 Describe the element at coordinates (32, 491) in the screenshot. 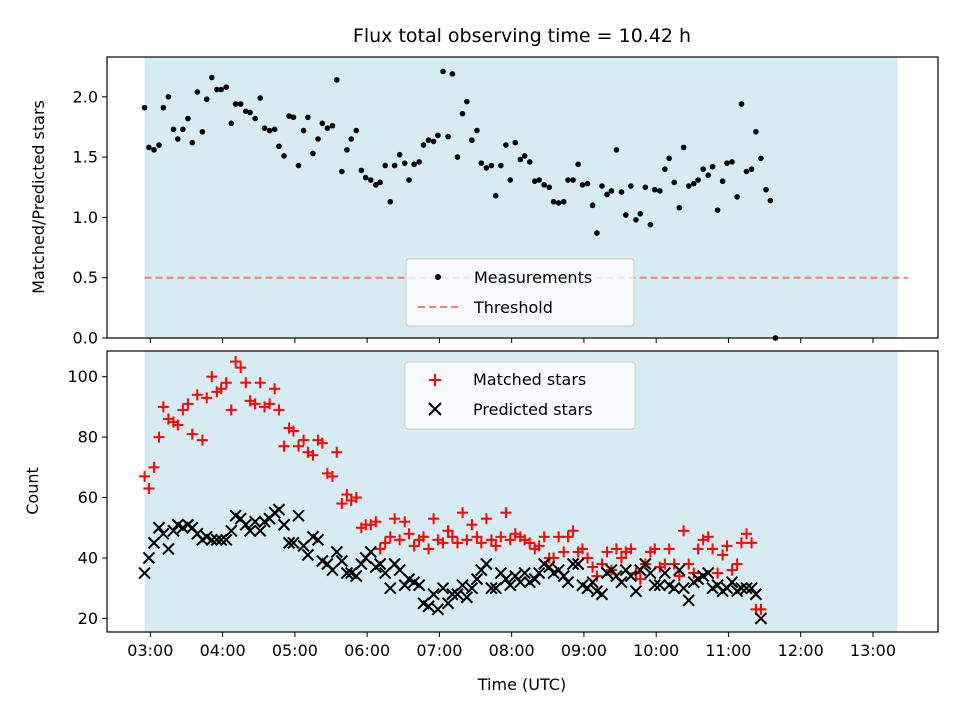

I see `bottom-y-axis-label: Count` at that location.